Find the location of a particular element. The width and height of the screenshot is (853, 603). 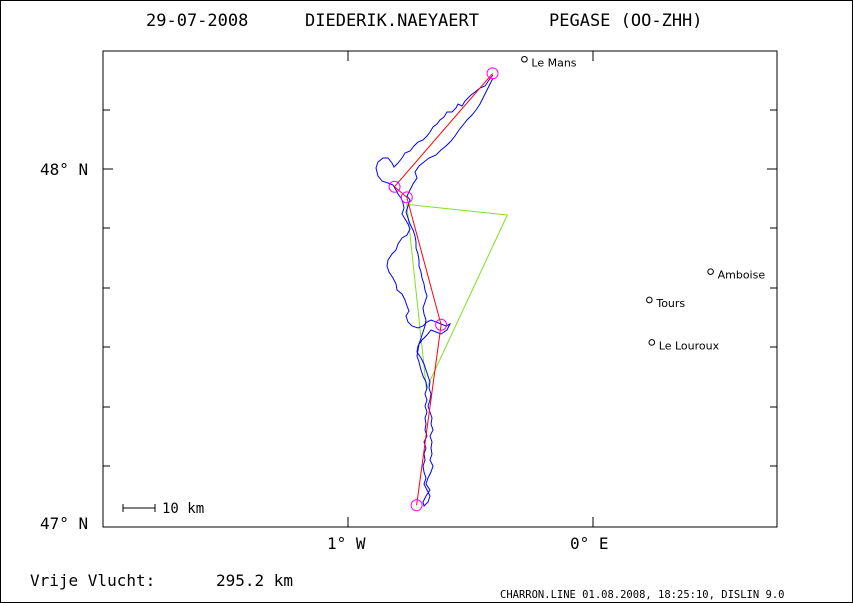

city-label: Amboise is located at coordinates (742, 275).